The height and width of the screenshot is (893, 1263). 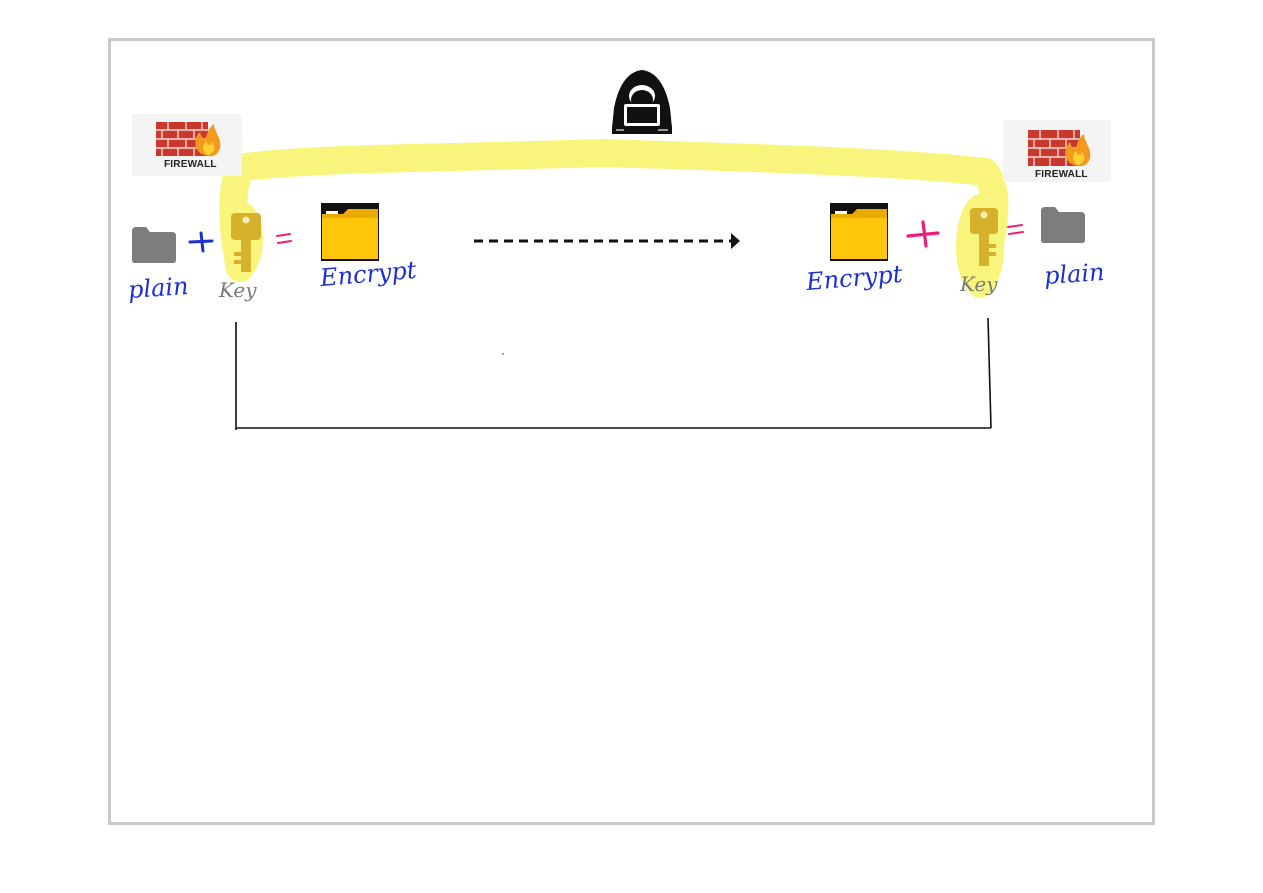 What do you see at coordinates (284, 238) in the screenshot?
I see `sender-equals-sign` at bounding box center [284, 238].